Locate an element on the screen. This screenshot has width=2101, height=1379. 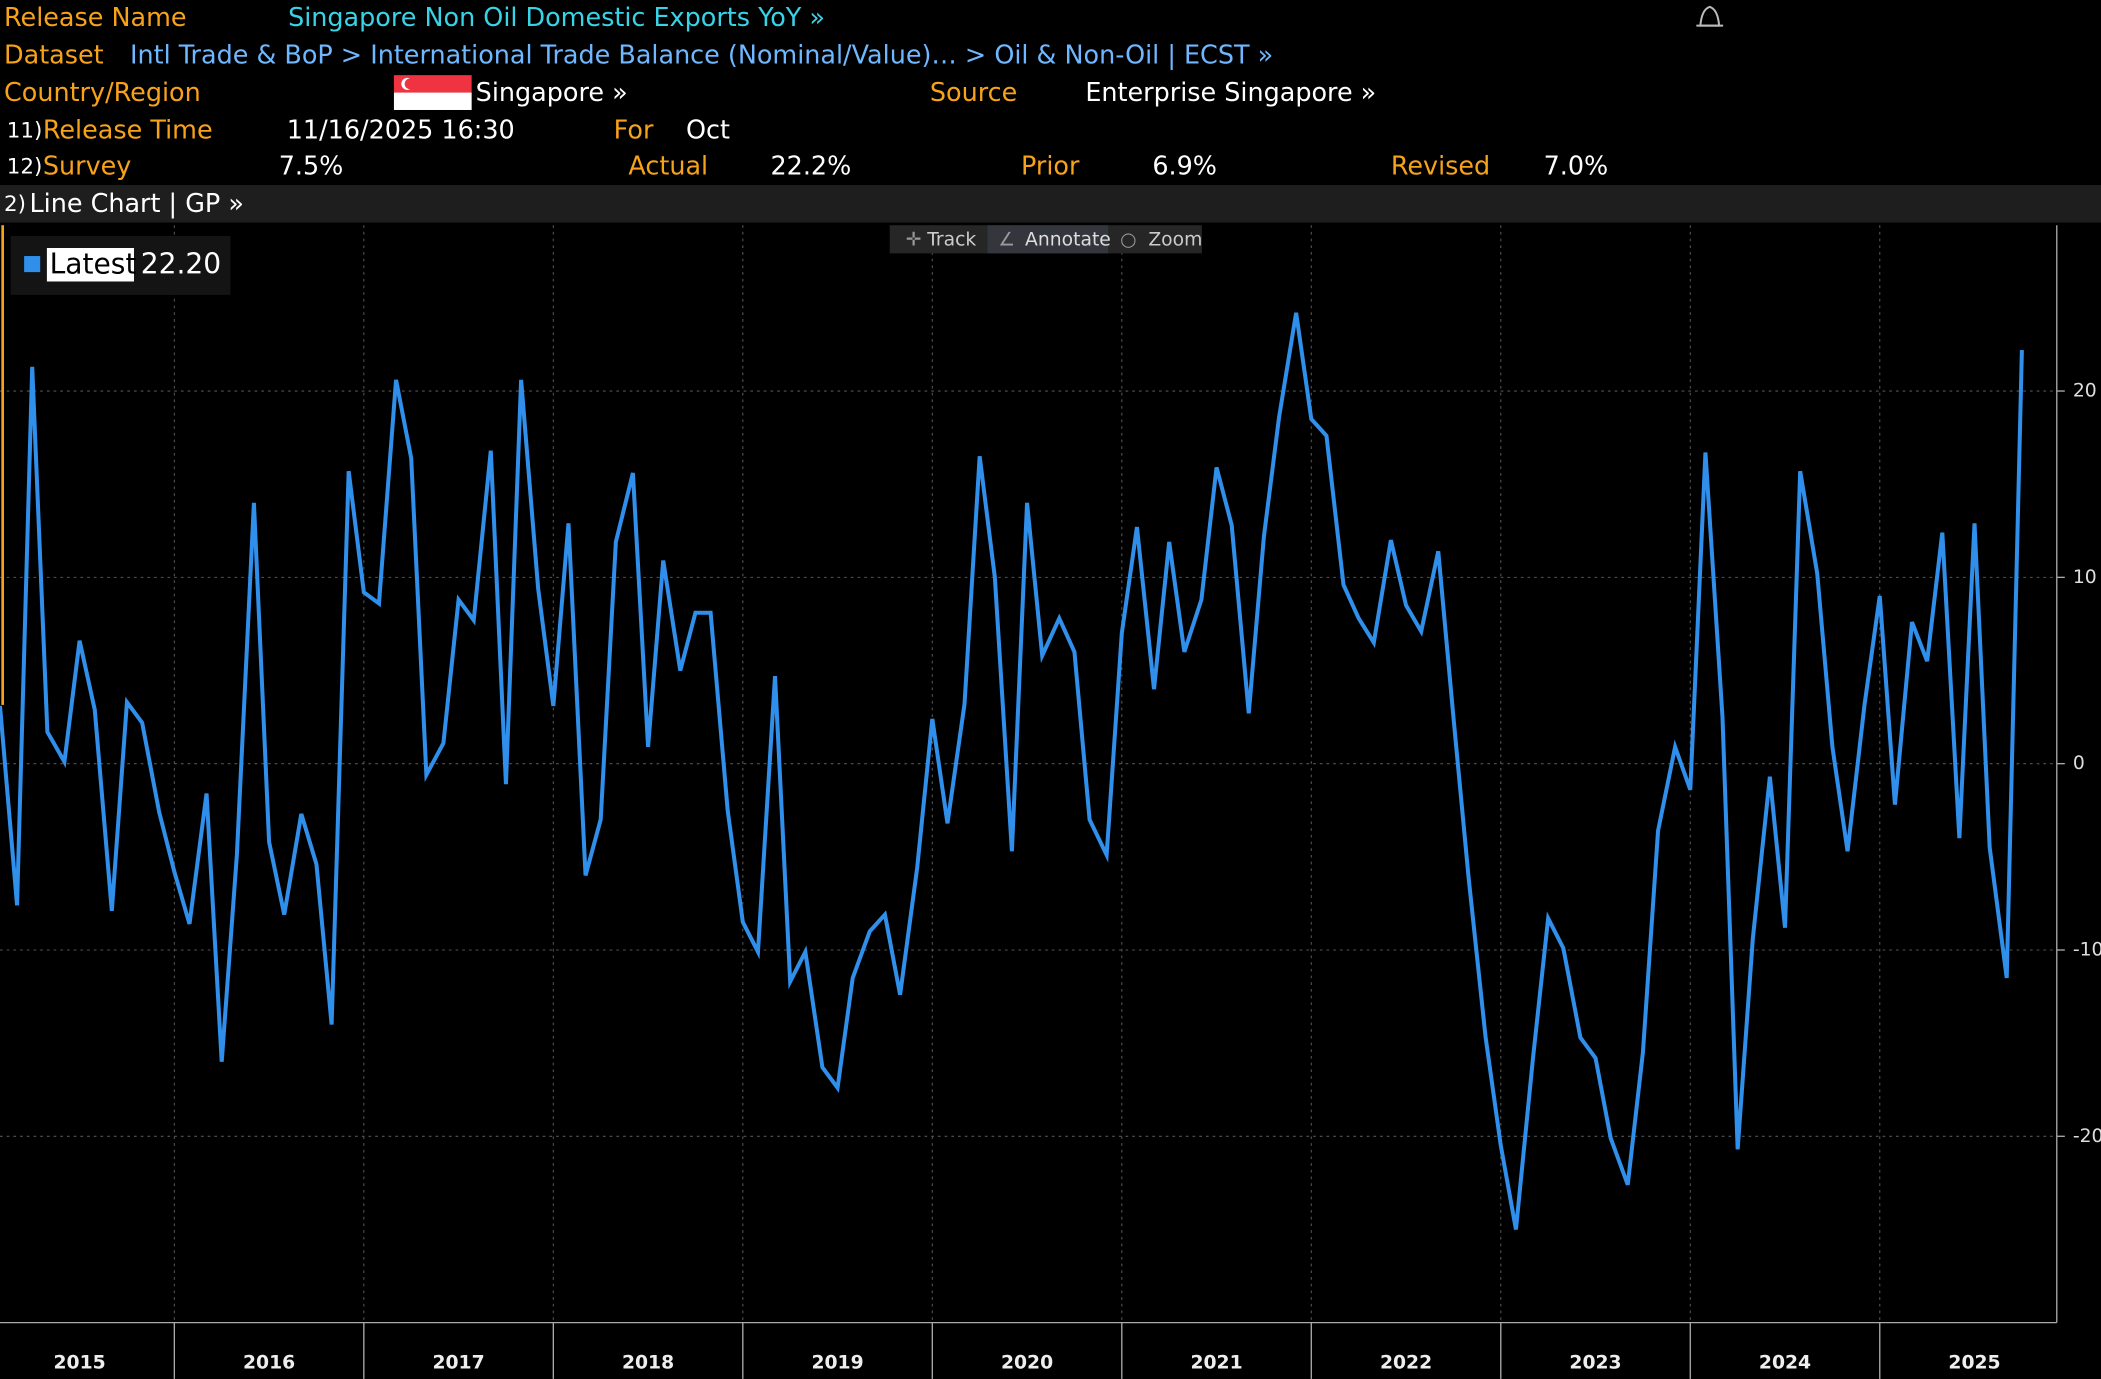
legend-highlight is located at coordinates (90, 264).